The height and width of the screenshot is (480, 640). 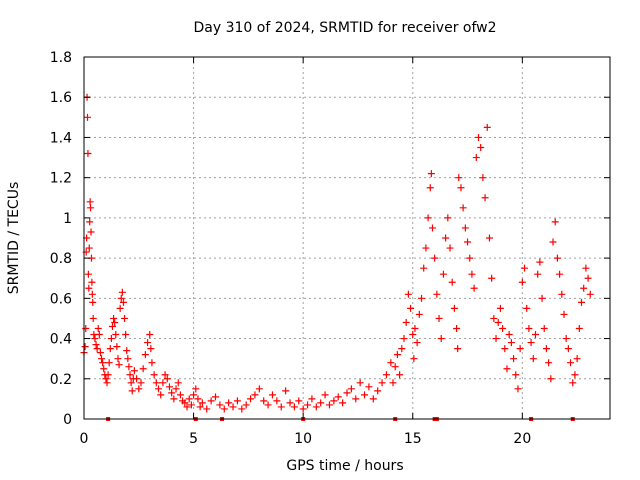 What do you see at coordinates (61, 138) in the screenshot?
I see `y-tick-label: 1.4` at bounding box center [61, 138].